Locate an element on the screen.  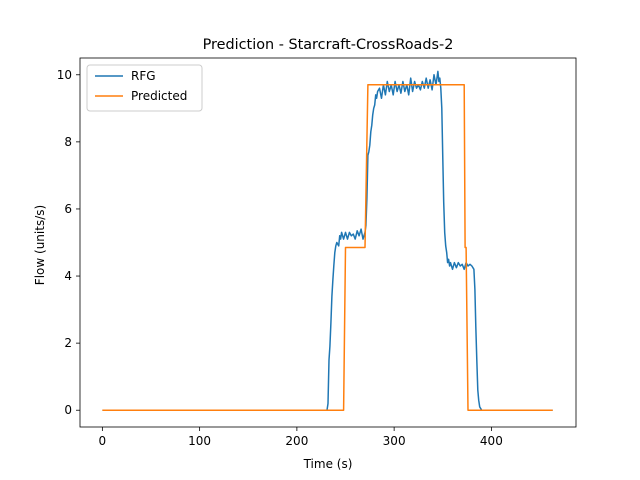
y-tick-label: 2 is located at coordinates (68, 343).